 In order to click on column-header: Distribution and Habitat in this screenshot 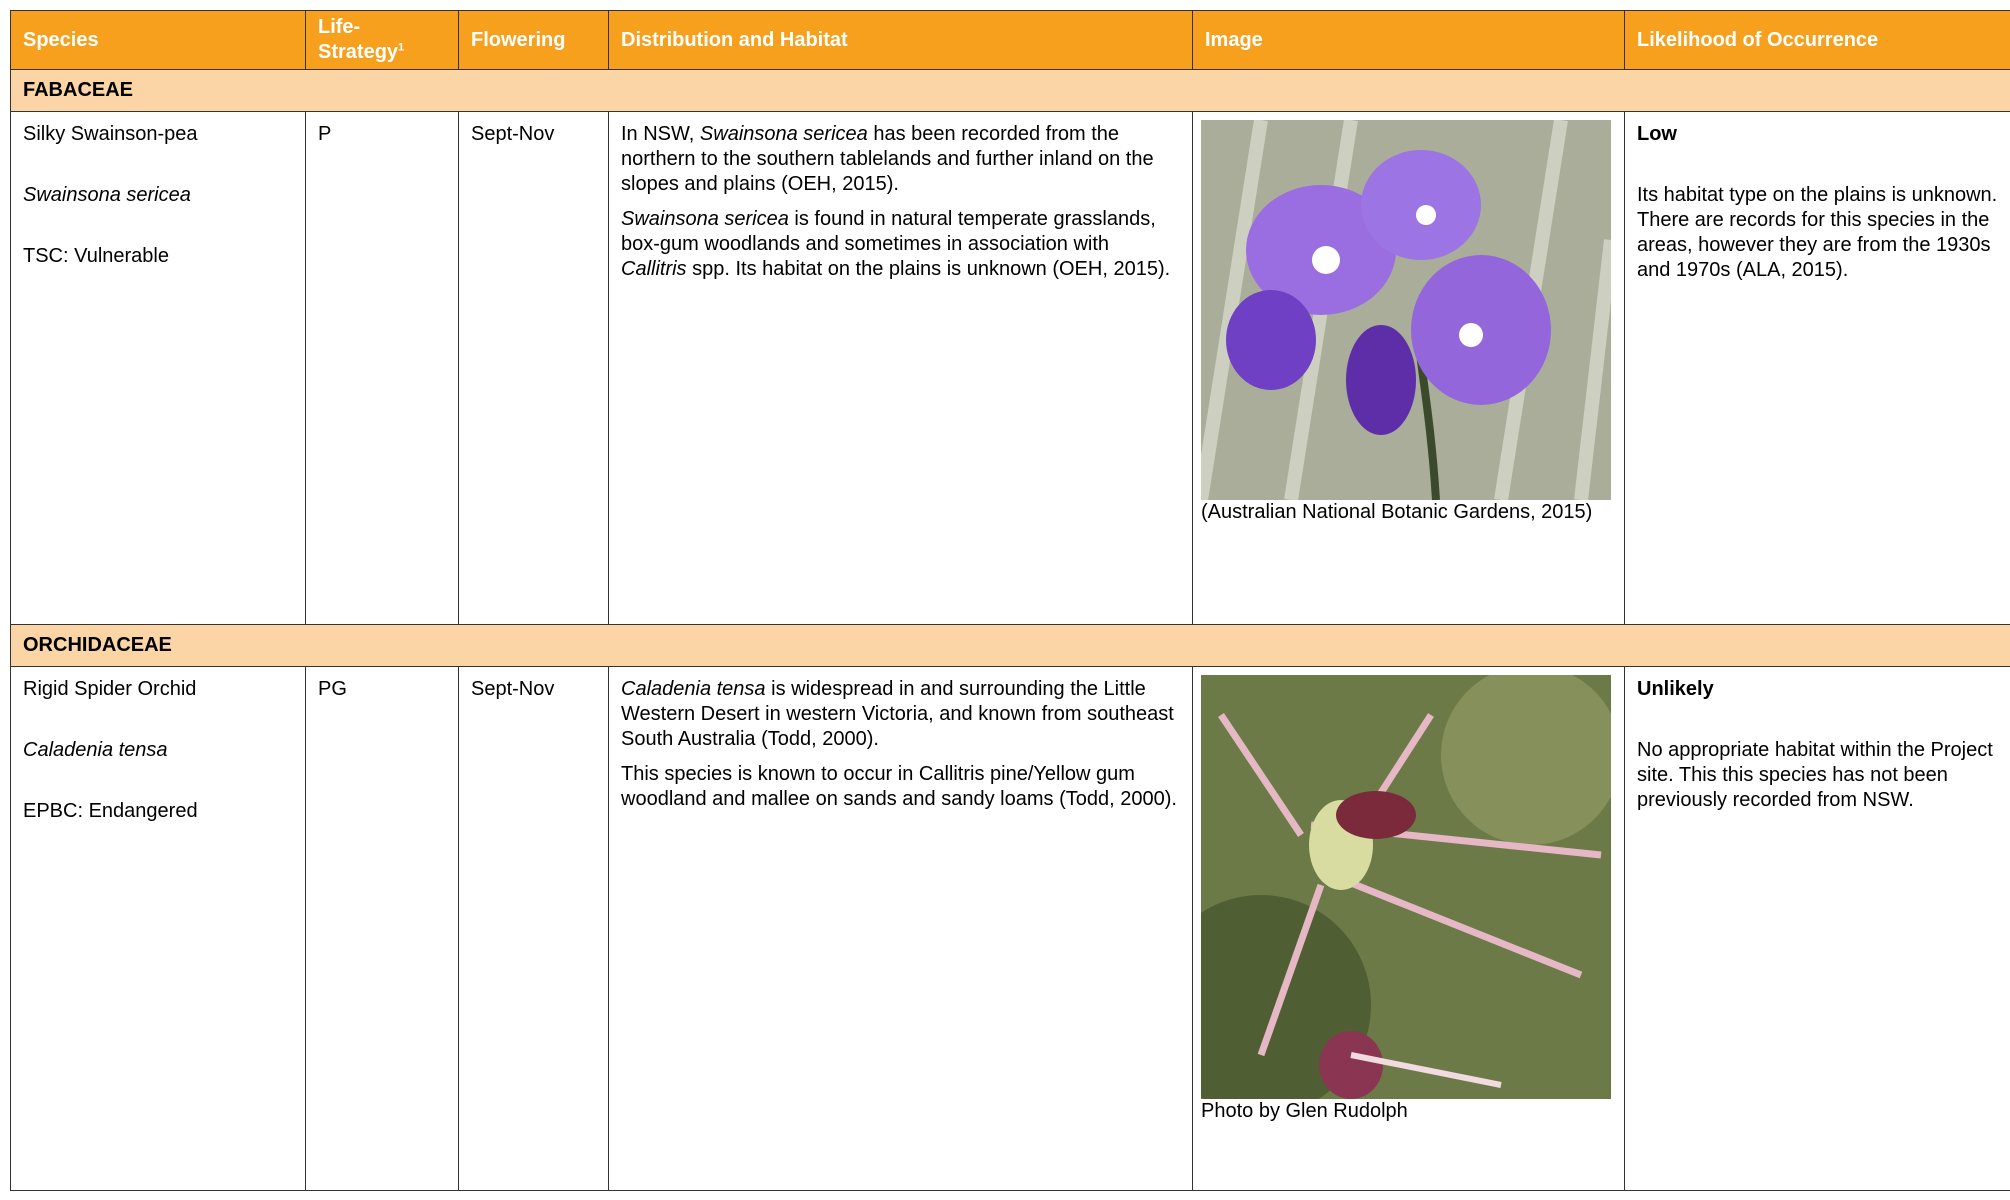, I will do `click(900, 40)`.